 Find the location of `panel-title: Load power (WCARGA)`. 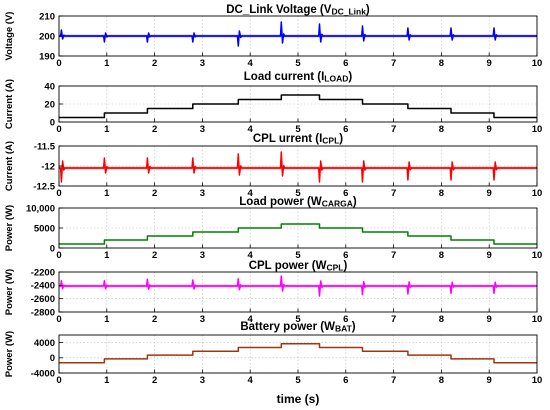

panel-title: Load power (WCARGA) is located at coordinates (298, 202).